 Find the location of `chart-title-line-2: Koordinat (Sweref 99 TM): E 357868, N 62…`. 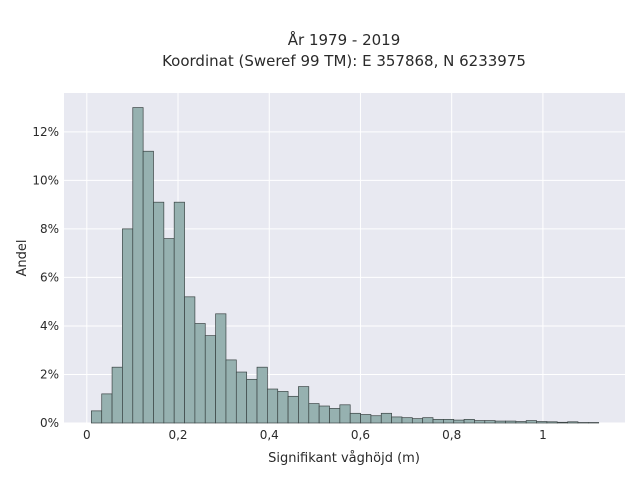

chart-title-line-2: Koordinat (Sweref 99 TM): E 357868, N 62… is located at coordinates (344, 61).